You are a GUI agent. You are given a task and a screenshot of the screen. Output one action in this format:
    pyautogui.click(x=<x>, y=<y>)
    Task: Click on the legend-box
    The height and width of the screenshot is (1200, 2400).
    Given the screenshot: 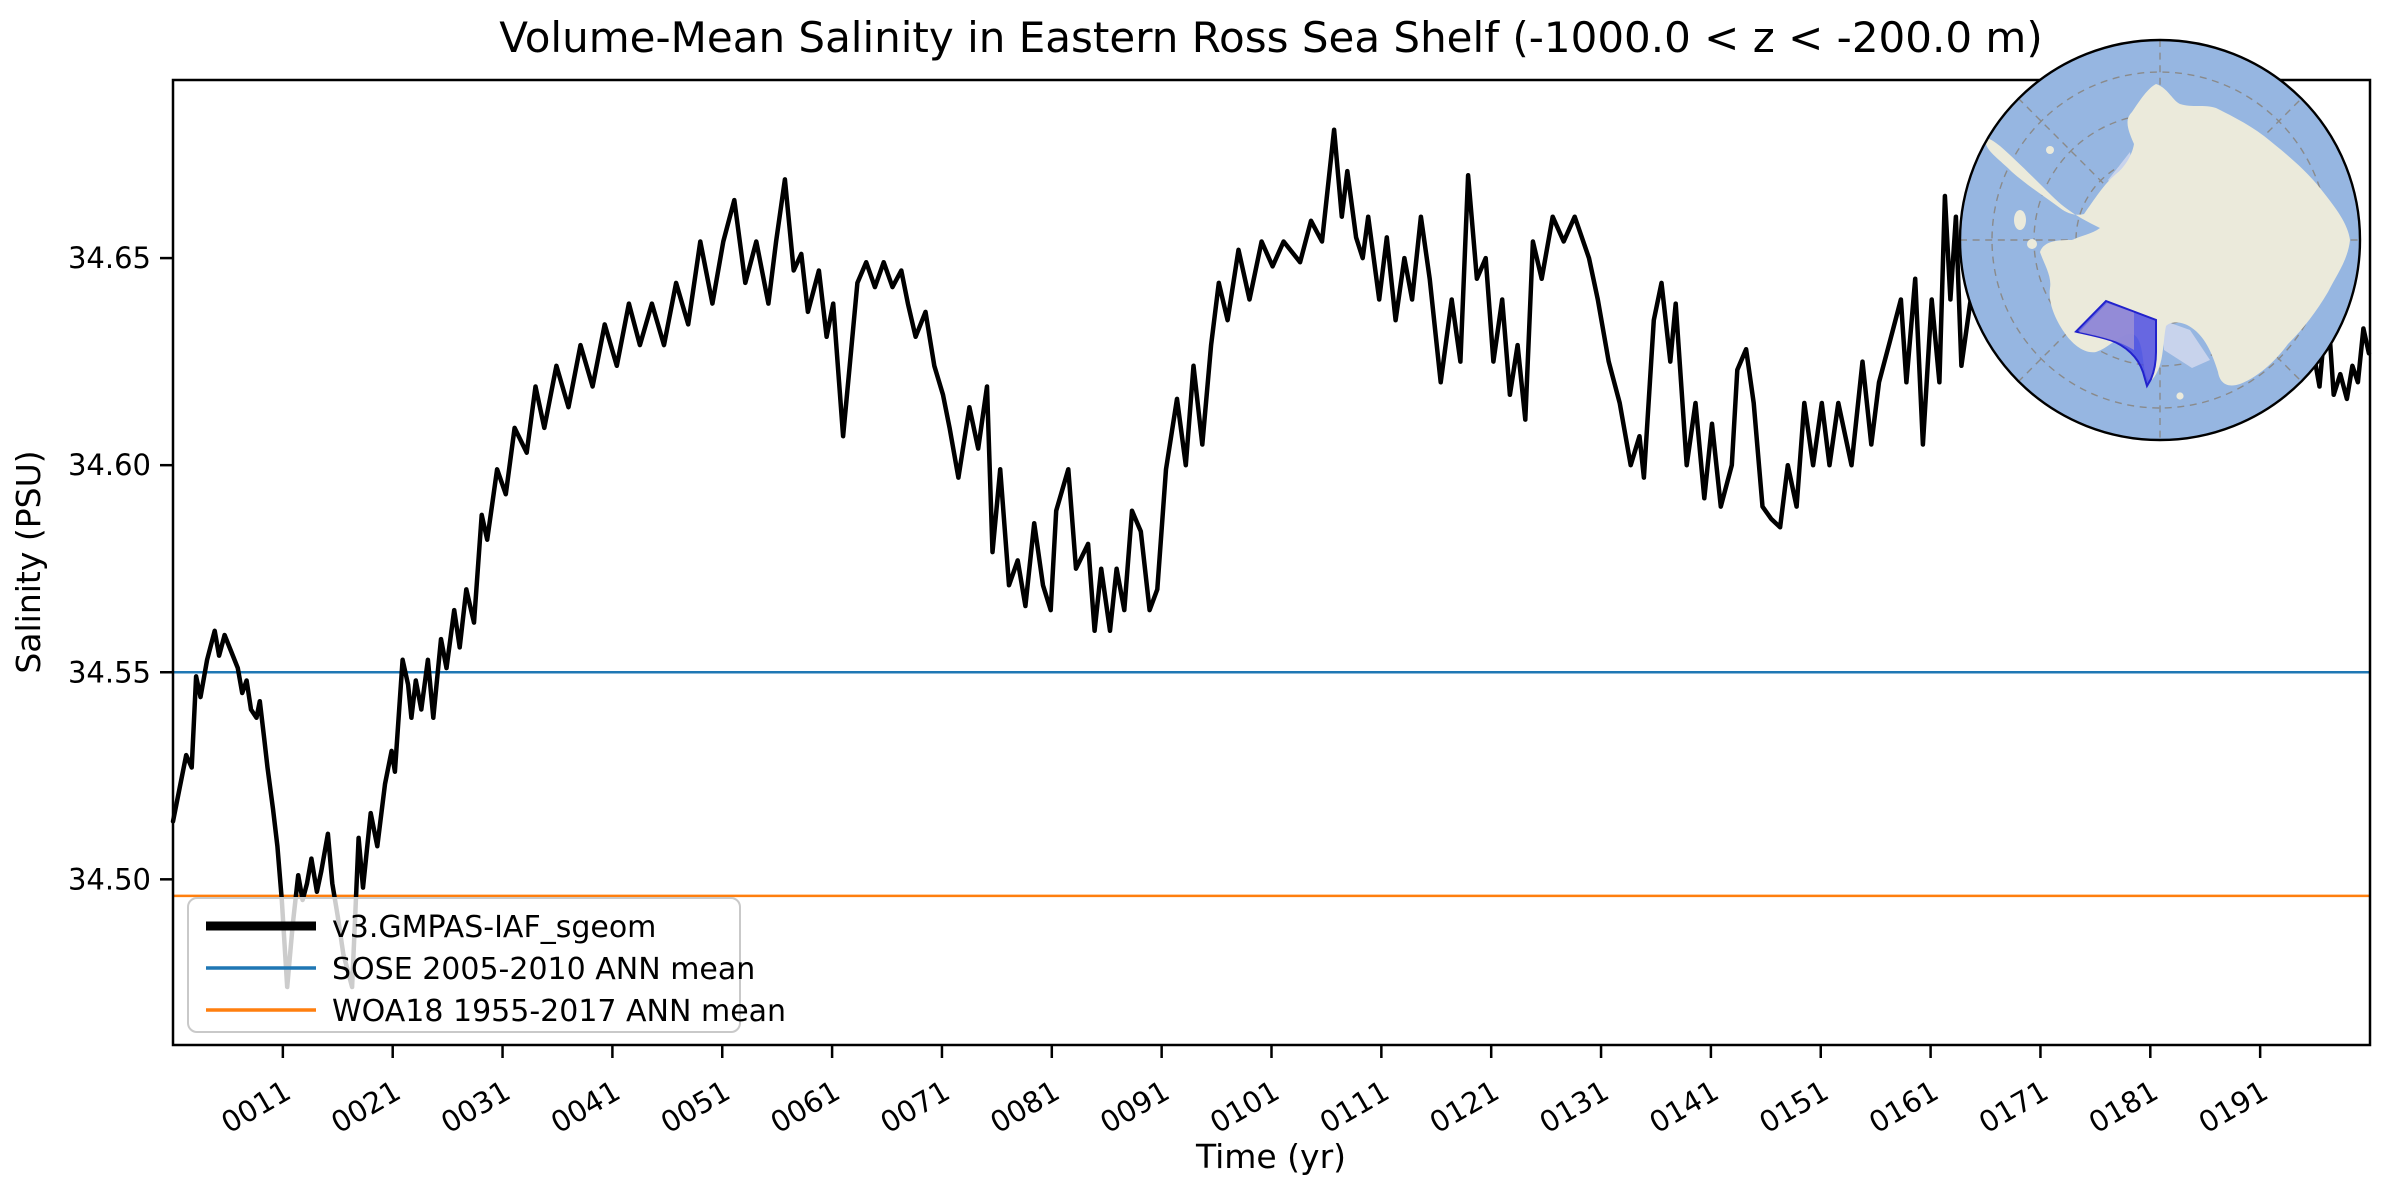 What is the action you would take?
    pyautogui.click(x=464, y=965)
    